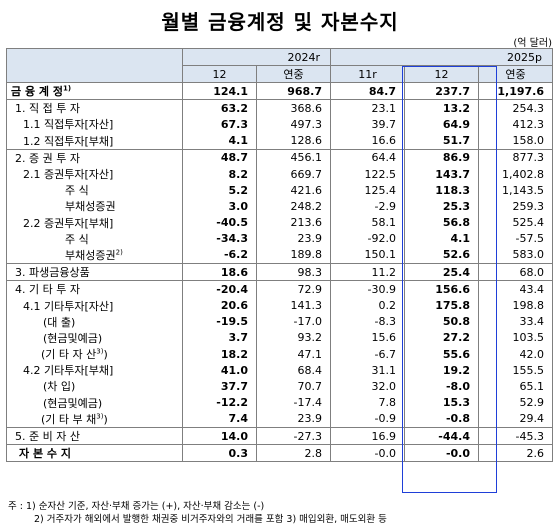 The height and width of the screenshot is (527, 560). Describe the element at coordinates (94, 157) in the screenshot. I see `row-label: 2. 증 권 투 자` at that location.